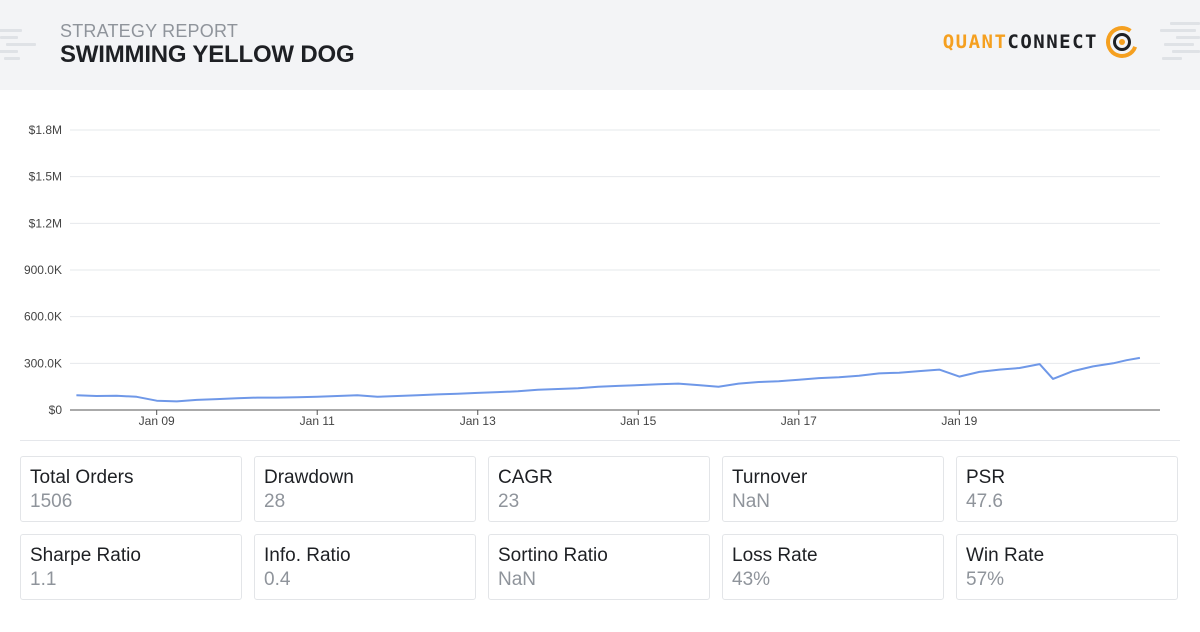 This screenshot has width=1200, height=632. Describe the element at coordinates (833, 567) in the screenshot. I see `metric-card-loss-rate: Loss Rate 43%` at that location.